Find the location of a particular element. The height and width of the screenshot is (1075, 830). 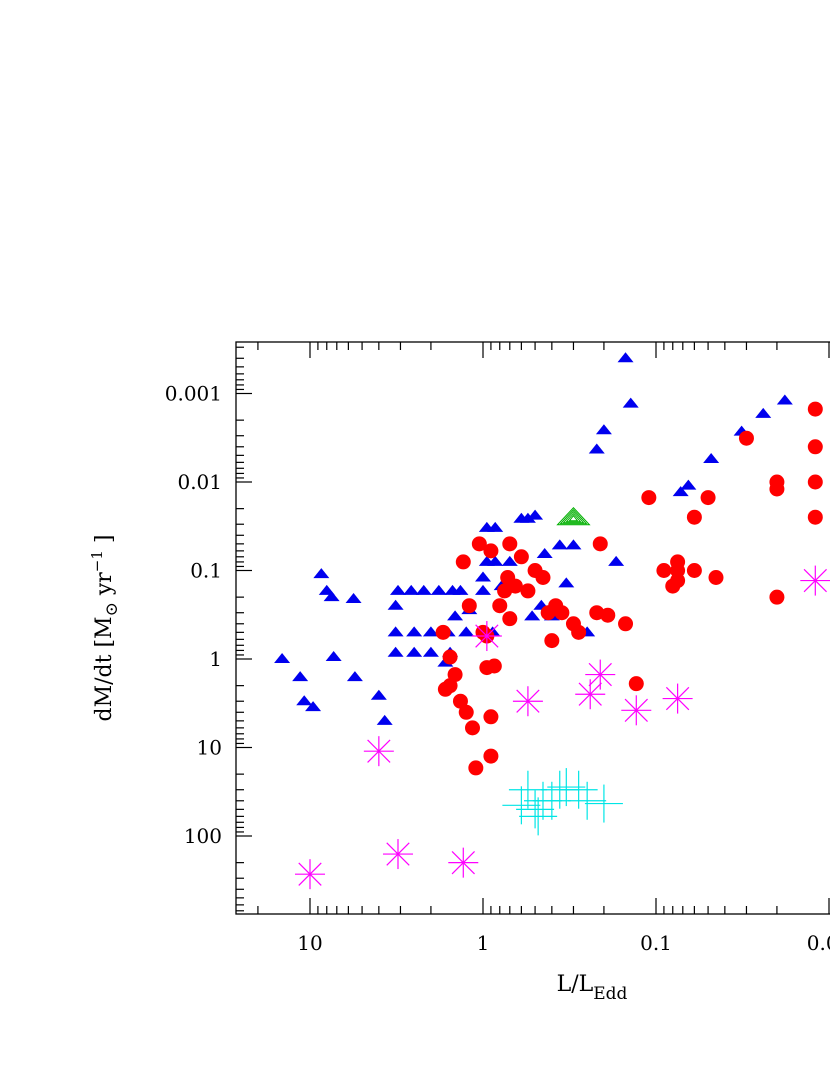

x-tick-label: 0.1 is located at coordinates (656, 943).